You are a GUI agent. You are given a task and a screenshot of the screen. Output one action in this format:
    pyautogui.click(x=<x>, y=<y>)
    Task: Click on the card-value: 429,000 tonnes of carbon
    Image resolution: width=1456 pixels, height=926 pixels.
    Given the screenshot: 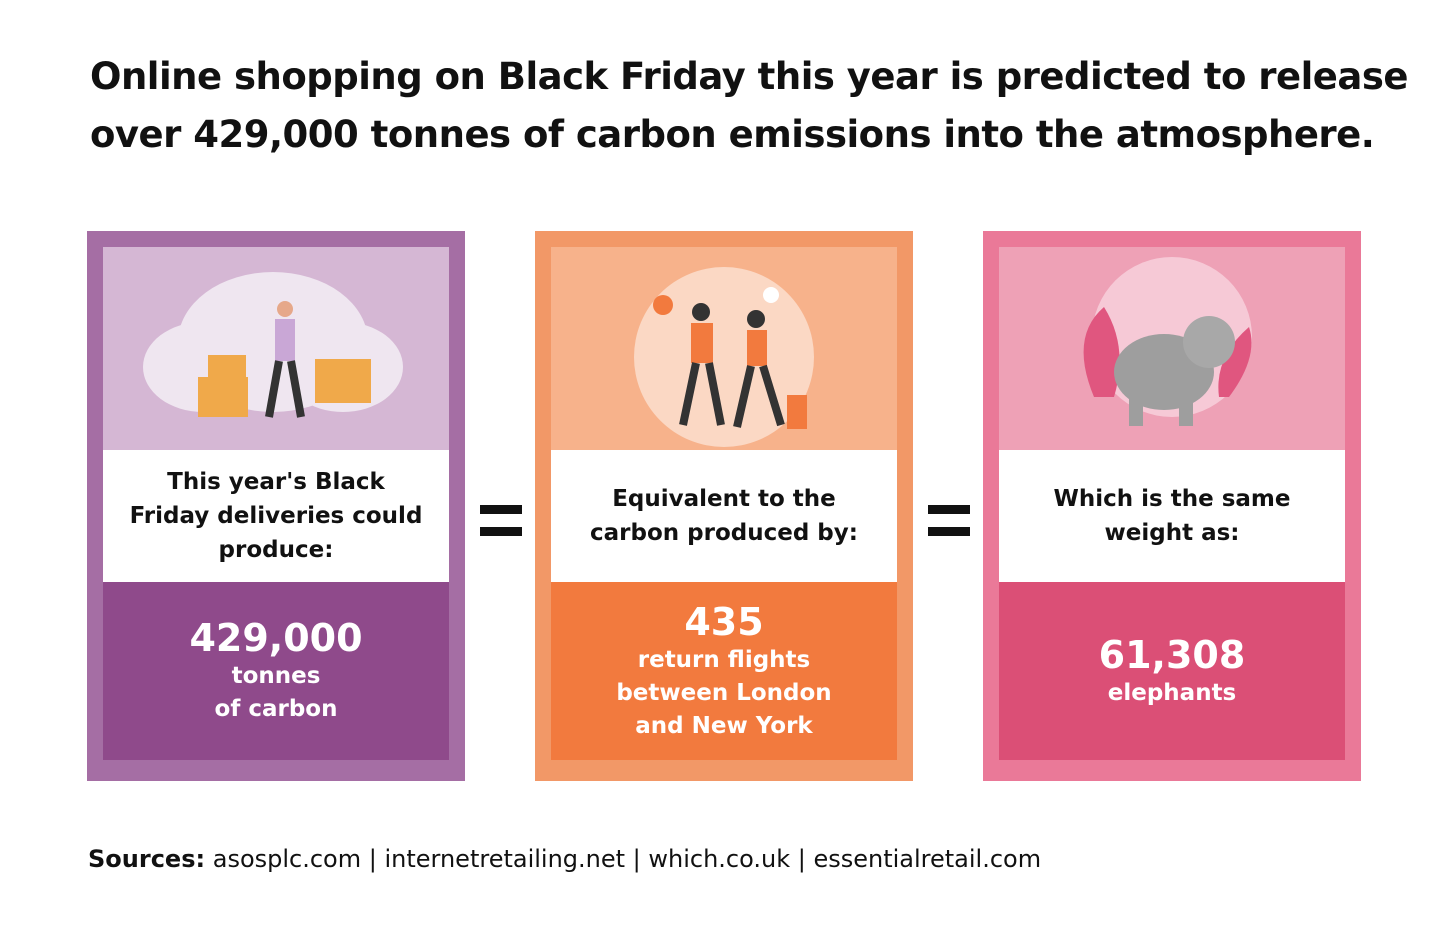 What is the action you would take?
    pyautogui.click(x=276, y=671)
    